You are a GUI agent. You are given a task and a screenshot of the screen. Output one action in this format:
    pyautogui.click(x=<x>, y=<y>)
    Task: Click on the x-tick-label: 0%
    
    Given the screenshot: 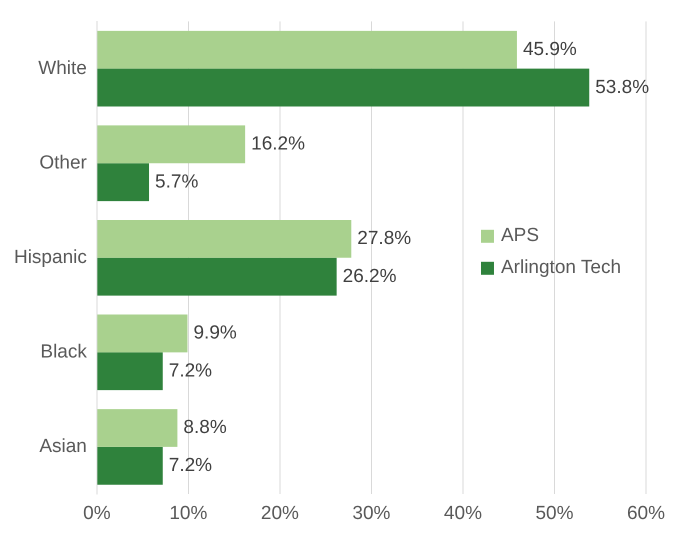 What is the action you would take?
    pyautogui.click(x=97, y=513)
    